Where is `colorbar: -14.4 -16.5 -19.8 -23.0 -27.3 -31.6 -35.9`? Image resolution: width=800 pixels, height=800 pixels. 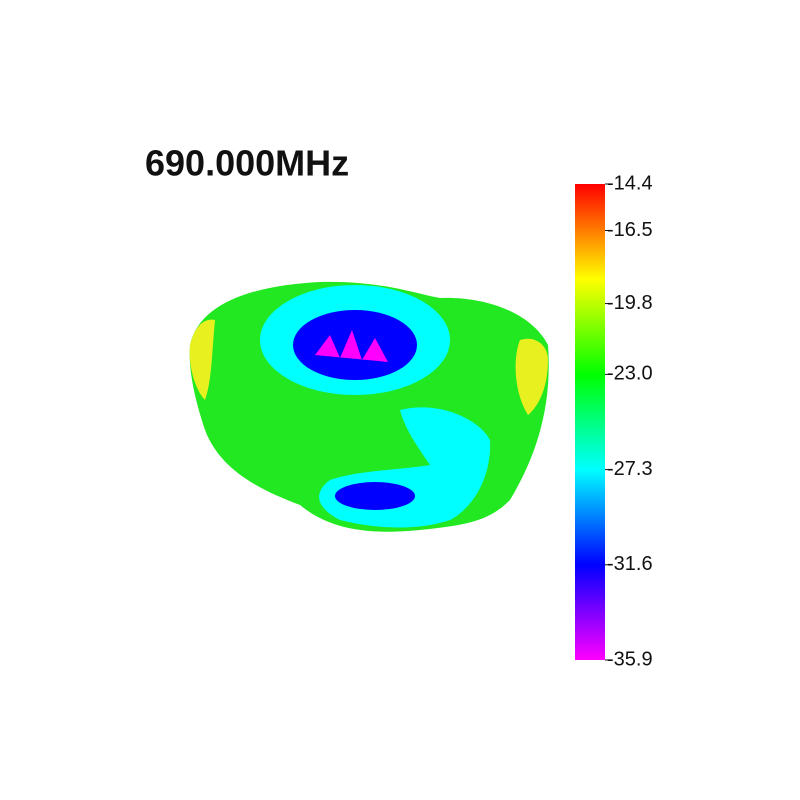 colorbar: -14.4 -16.5 -19.8 -23.0 -27.3 -31.6 -35.9 is located at coordinates (614, 421).